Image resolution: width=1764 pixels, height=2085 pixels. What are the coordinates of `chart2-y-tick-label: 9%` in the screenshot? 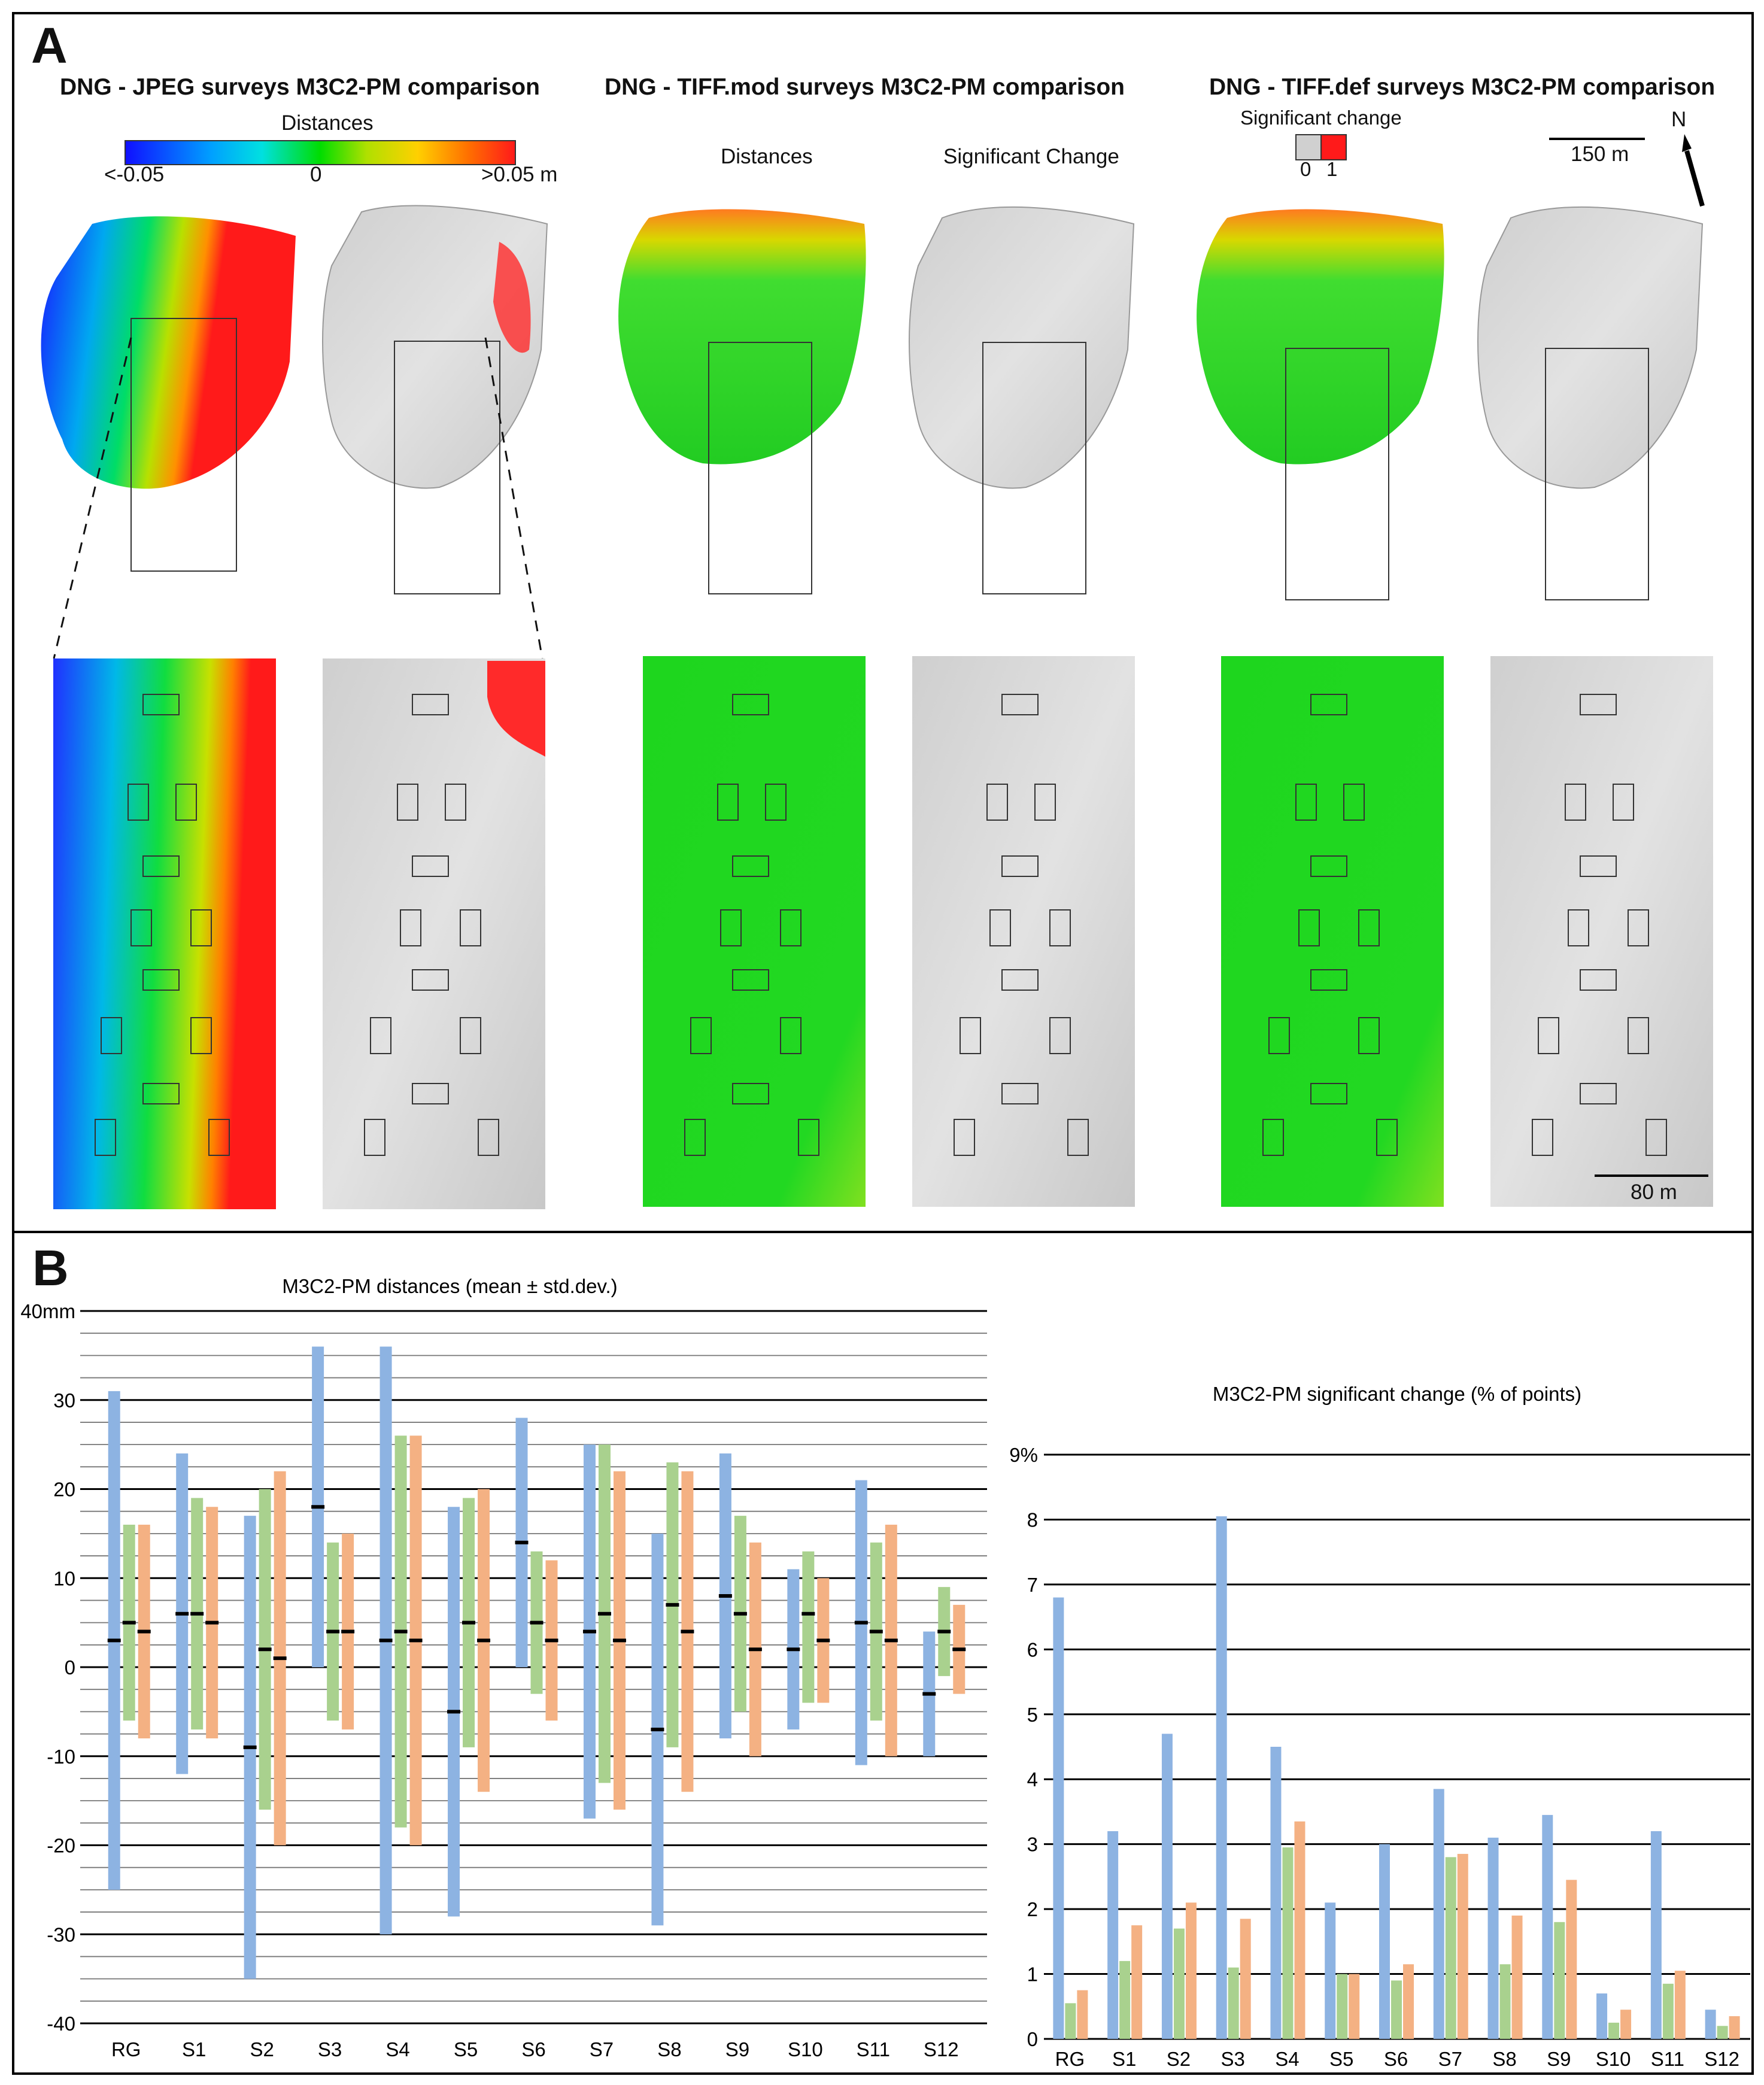 It's located at (1024, 1455).